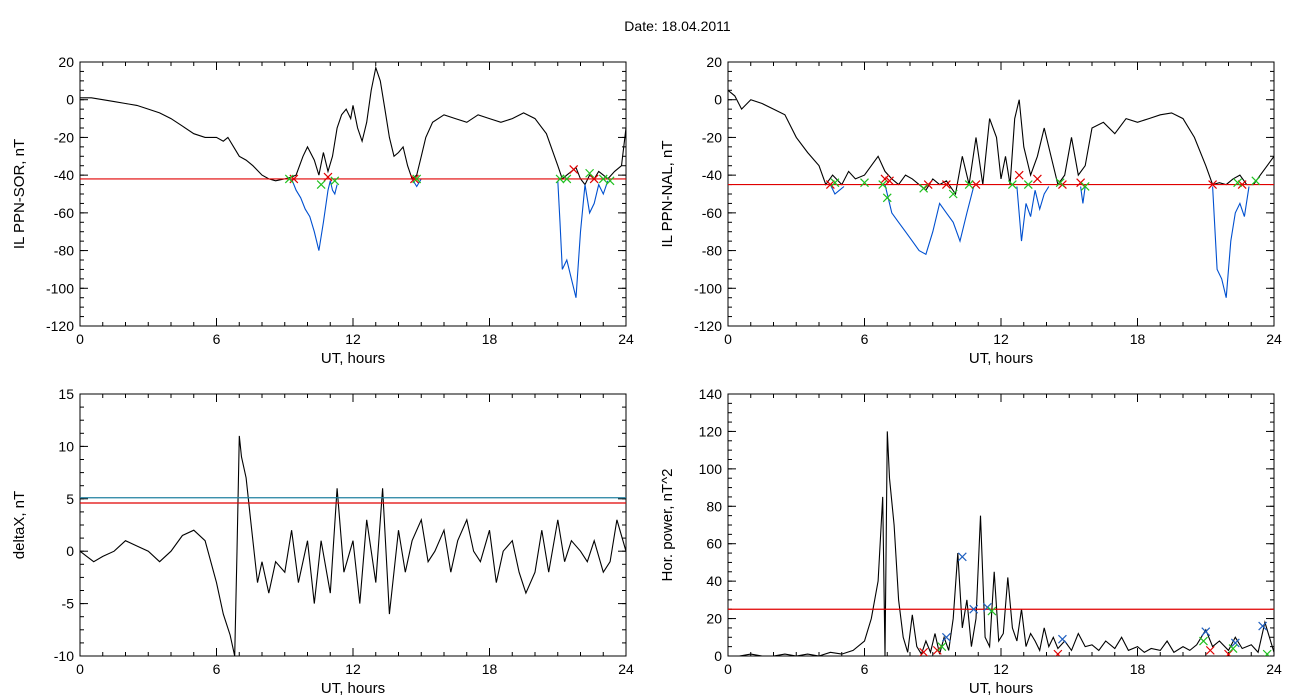 This screenshot has height=700, width=1300. Describe the element at coordinates (667, 194) in the screenshot. I see `y-axis-label: IL PPN-NAL, nT` at that location.